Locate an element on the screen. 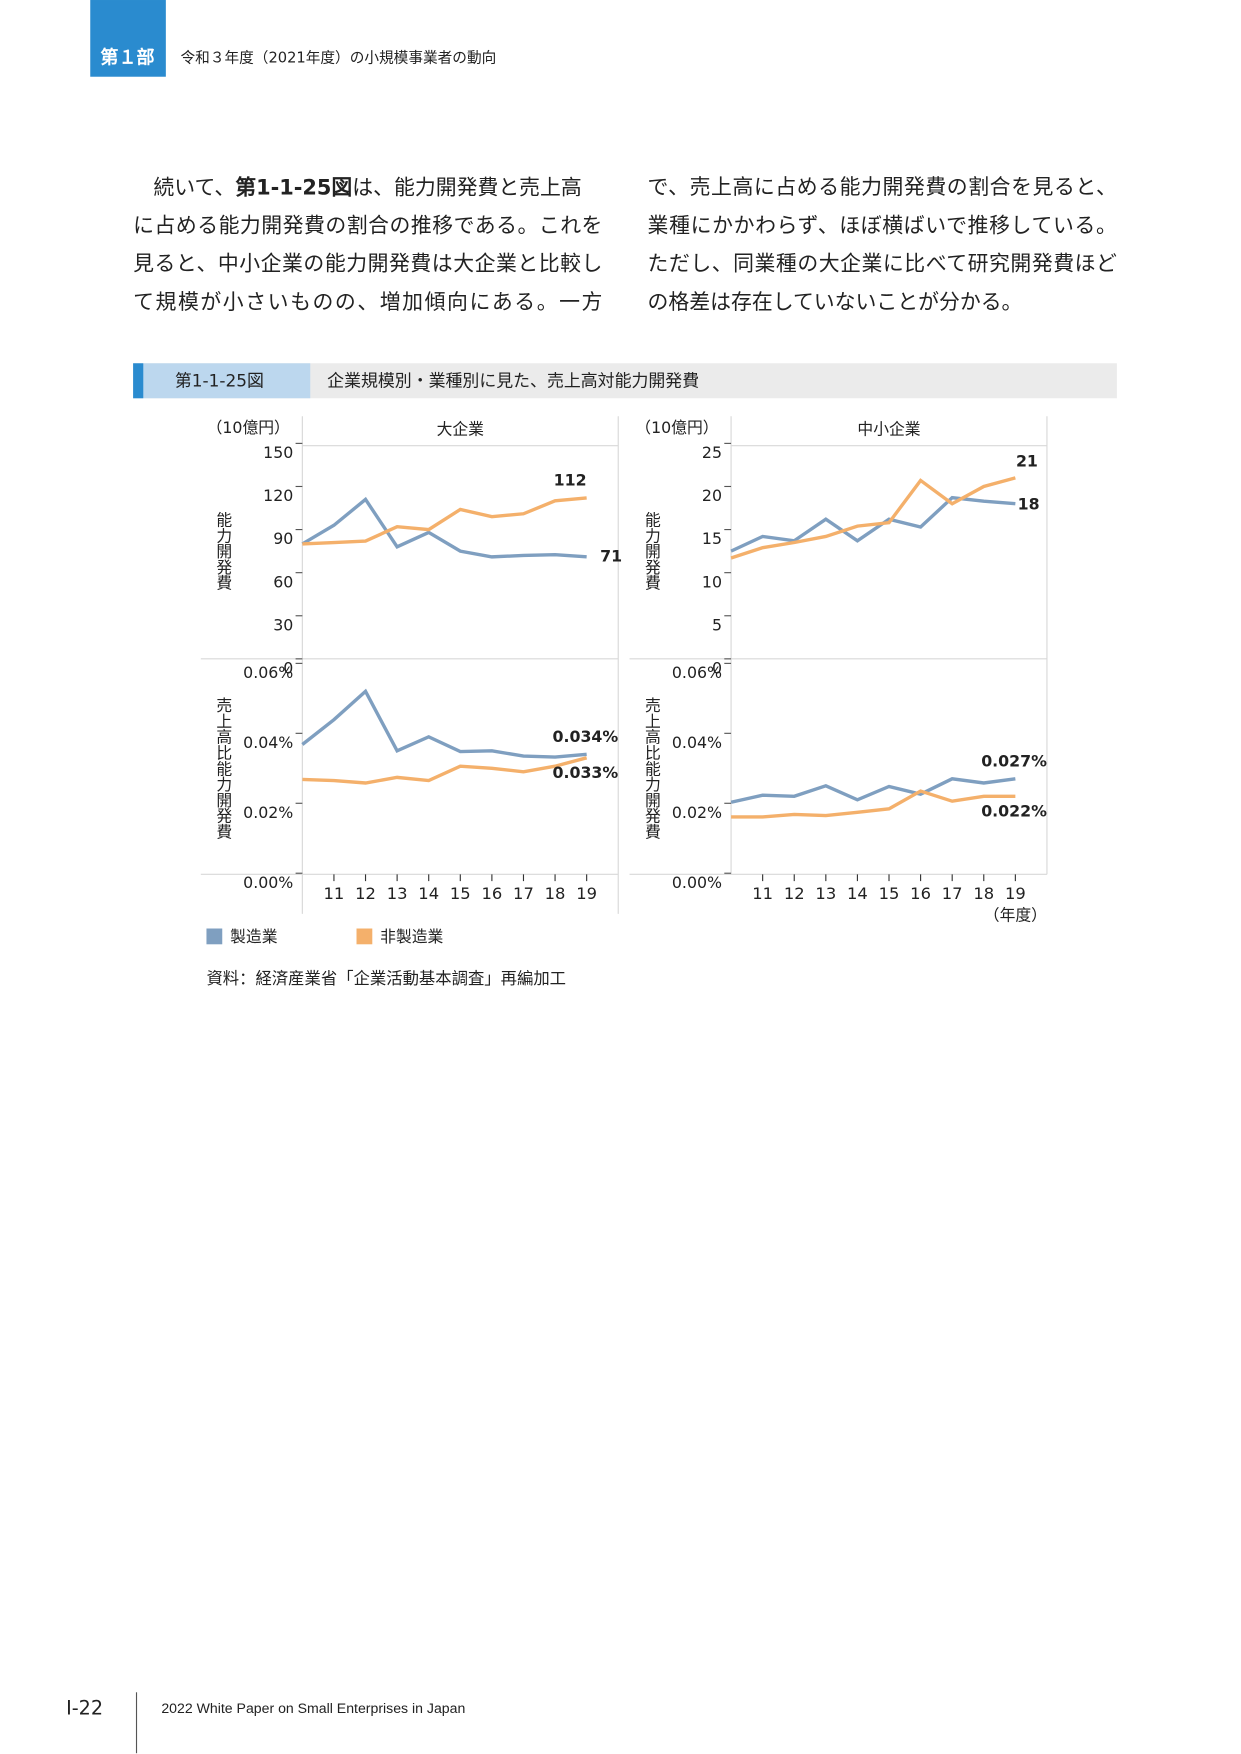 The width and height of the screenshot is (1241, 1754). figure-number-bg is located at coordinates (222, 381).